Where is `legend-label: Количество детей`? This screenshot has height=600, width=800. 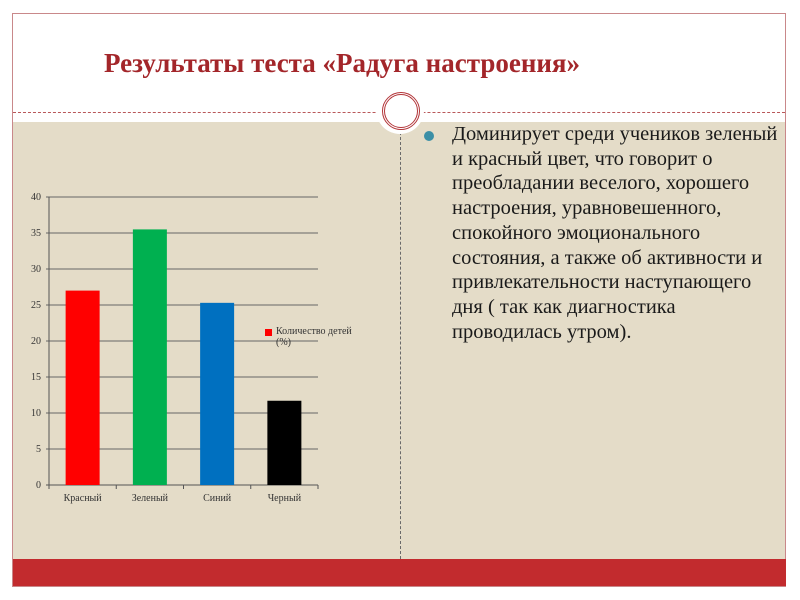 legend-label: Количество детей is located at coordinates (314, 331).